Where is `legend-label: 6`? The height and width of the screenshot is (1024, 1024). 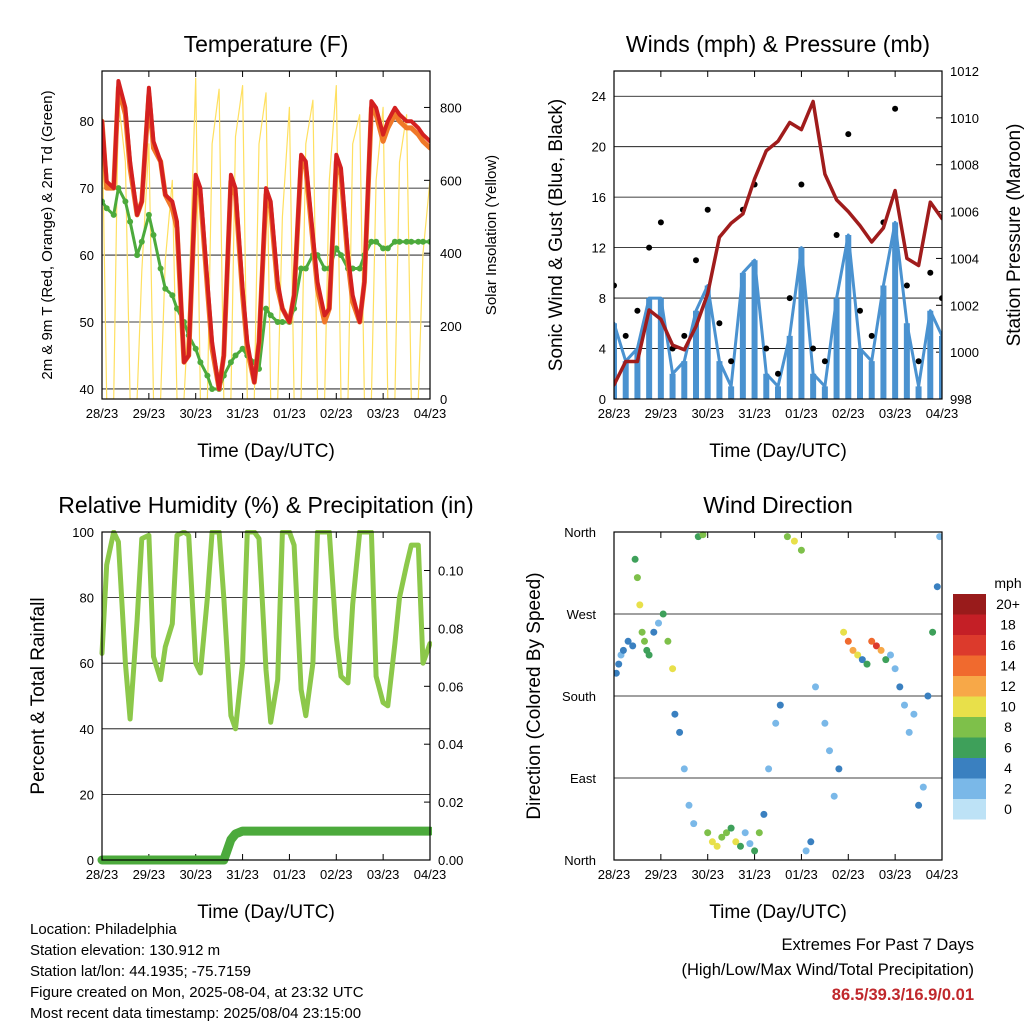
legend-label: 6 is located at coordinates (1008, 748).